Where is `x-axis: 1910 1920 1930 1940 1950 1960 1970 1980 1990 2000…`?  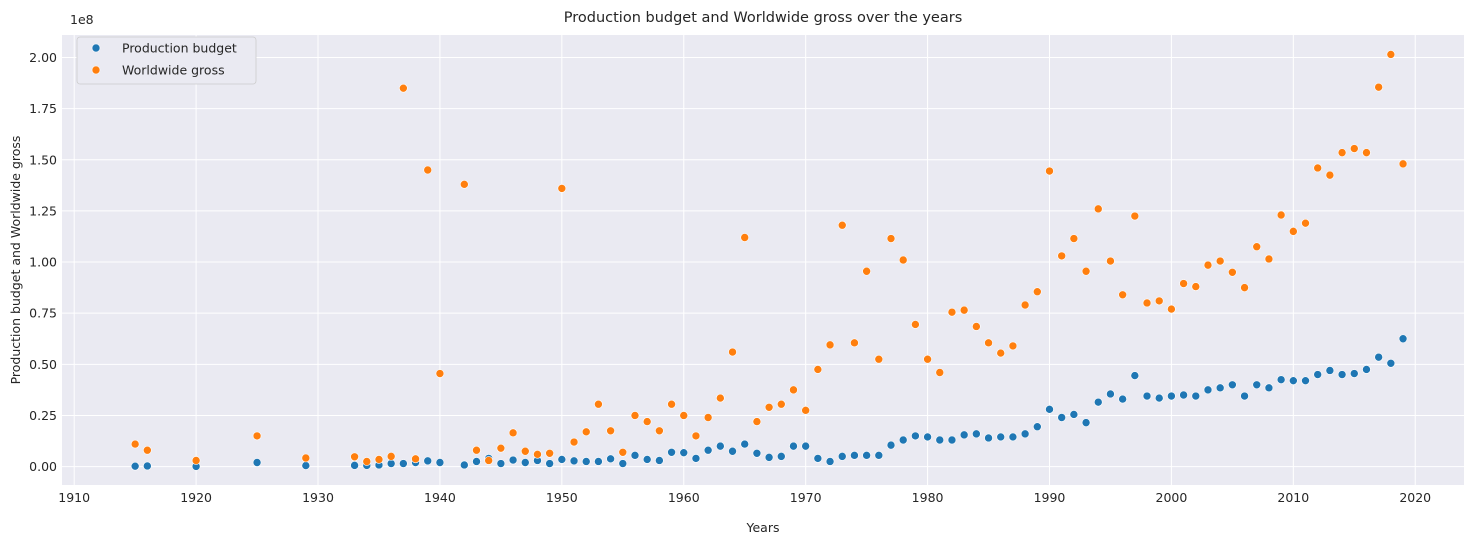
x-axis: 1910 1920 1930 1940 1950 1960 1970 1980 1990 2000… is located at coordinates (744, 497).